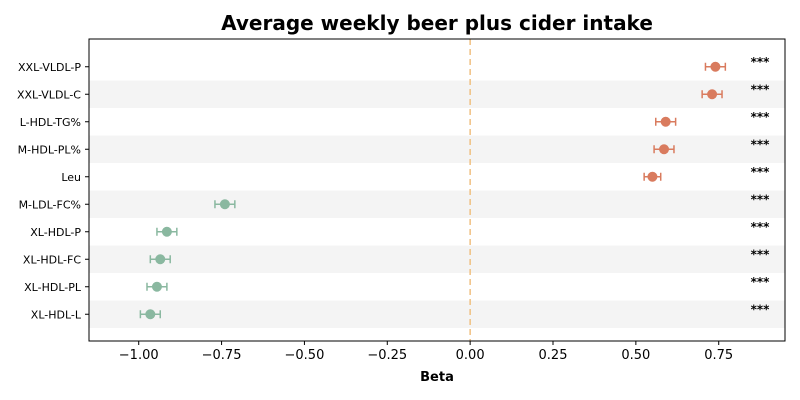 This screenshot has width=800, height=400. What do you see at coordinates (437, 23) in the screenshot?
I see `chart-title: Average weekly beer plus cider intake` at bounding box center [437, 23].